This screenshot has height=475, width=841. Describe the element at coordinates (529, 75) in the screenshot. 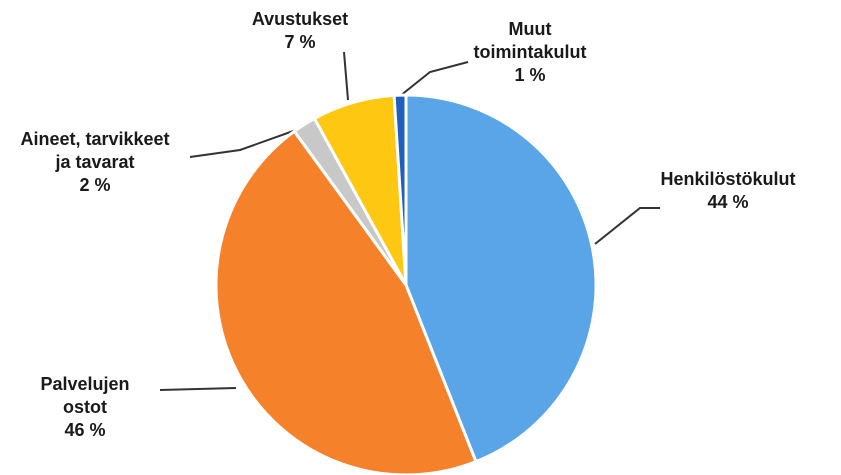

I see `slice-value-label: 1 %` at that location.